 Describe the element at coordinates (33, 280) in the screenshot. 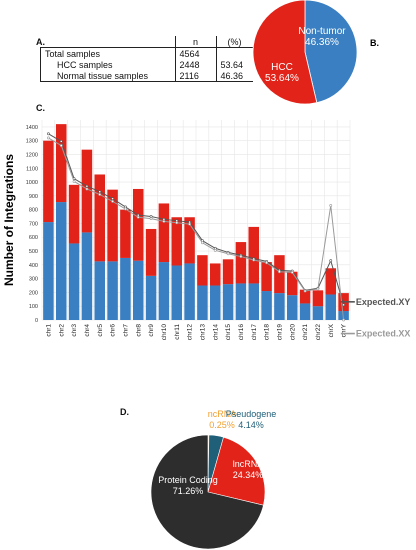

I see `y-tick-label: 300` at that location.